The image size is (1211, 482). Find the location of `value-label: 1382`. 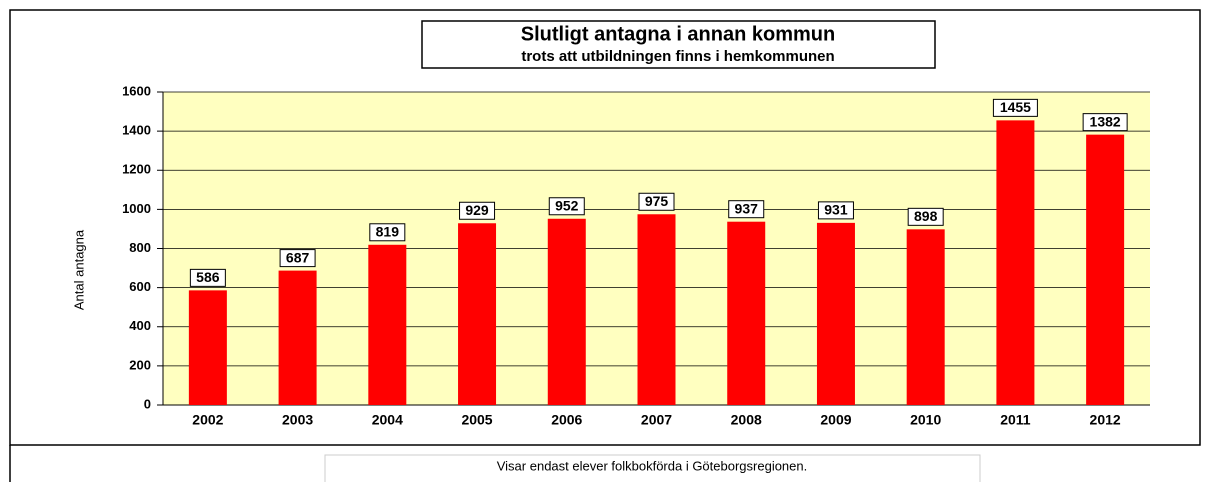

value-label: 1382 is located at coordinates (1105, 121).